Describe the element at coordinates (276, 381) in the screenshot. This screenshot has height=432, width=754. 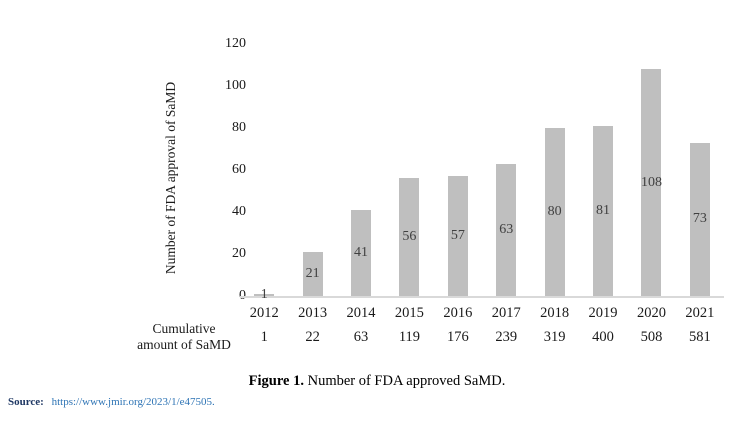
I see `figure-caption-label: Figure 1.` at that location.